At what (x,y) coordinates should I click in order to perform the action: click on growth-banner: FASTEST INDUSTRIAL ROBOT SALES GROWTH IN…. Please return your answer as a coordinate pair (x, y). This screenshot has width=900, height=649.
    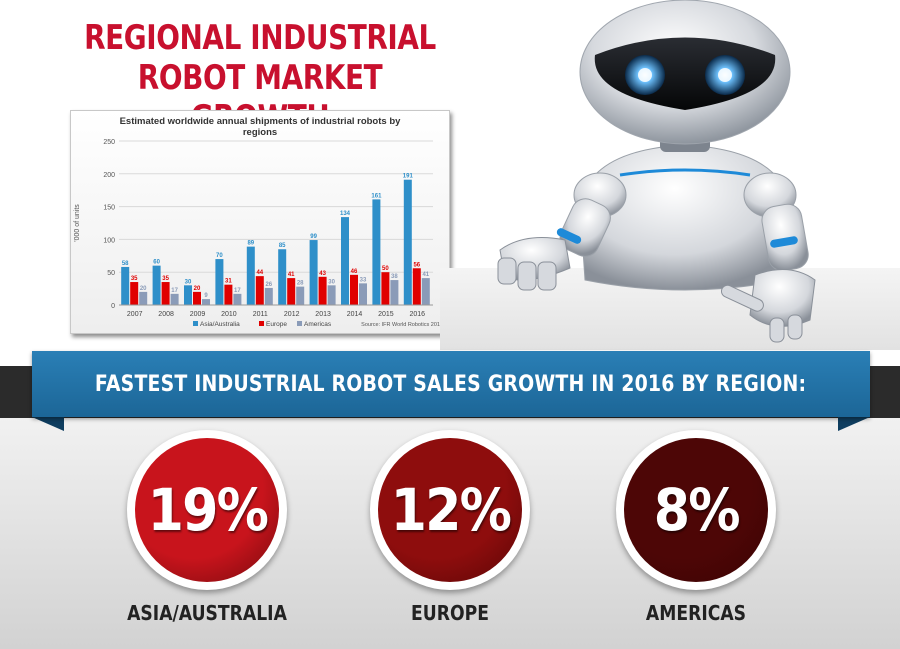
    Looking at the image, I should click on (451, 384).